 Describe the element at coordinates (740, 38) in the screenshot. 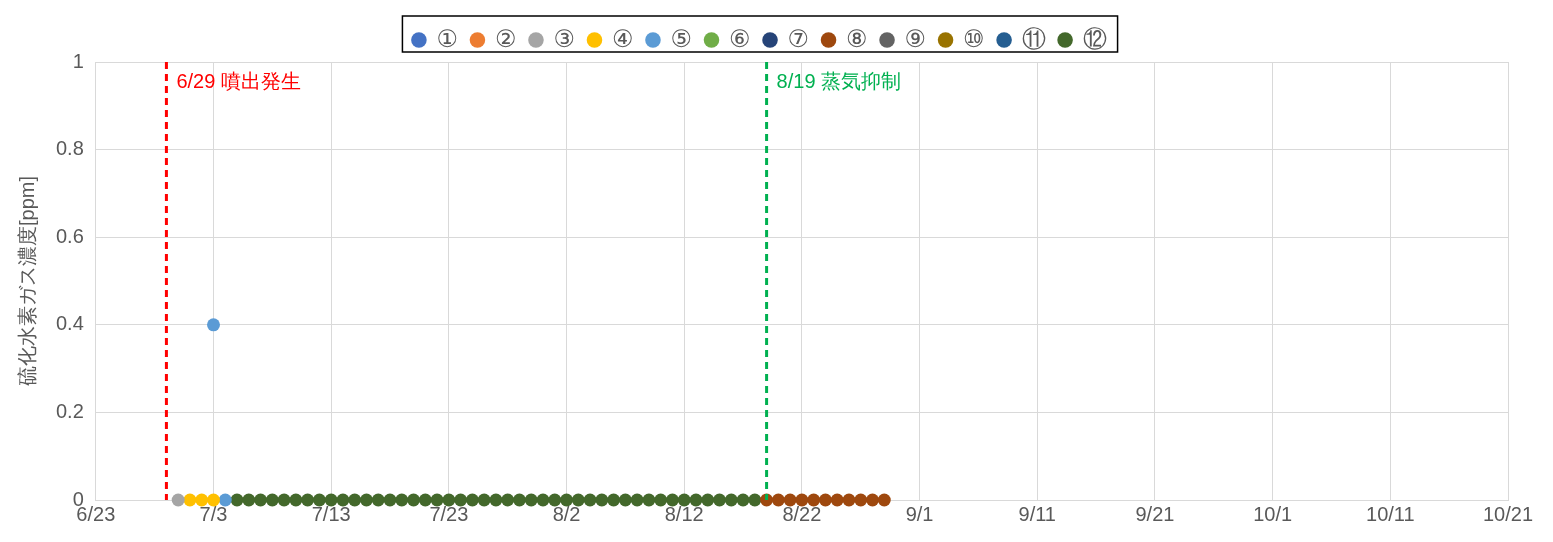

I see `legend-label: ⑥` at that location.